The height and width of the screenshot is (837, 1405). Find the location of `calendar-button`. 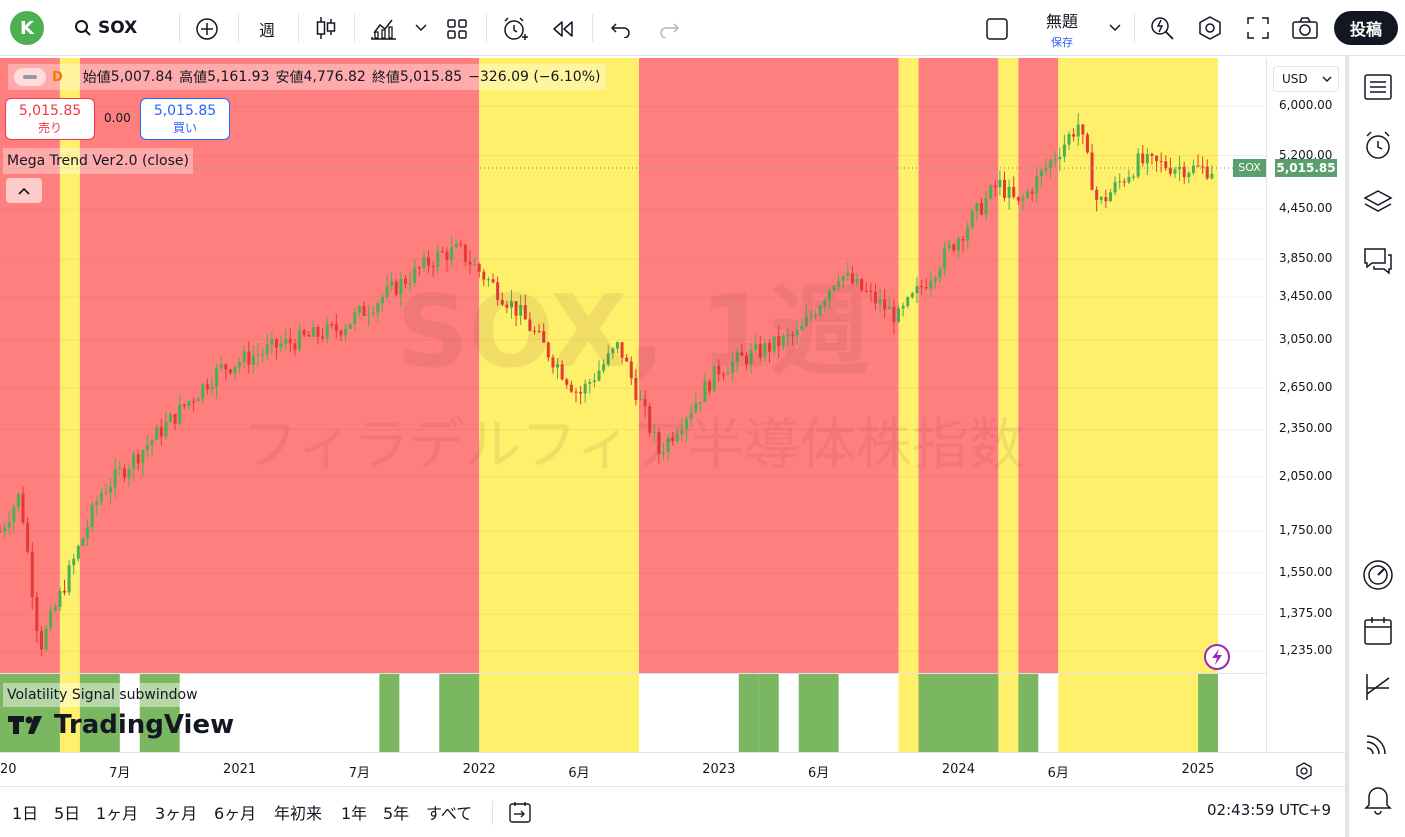

calendar-button is located at coordinates (1378, 631).